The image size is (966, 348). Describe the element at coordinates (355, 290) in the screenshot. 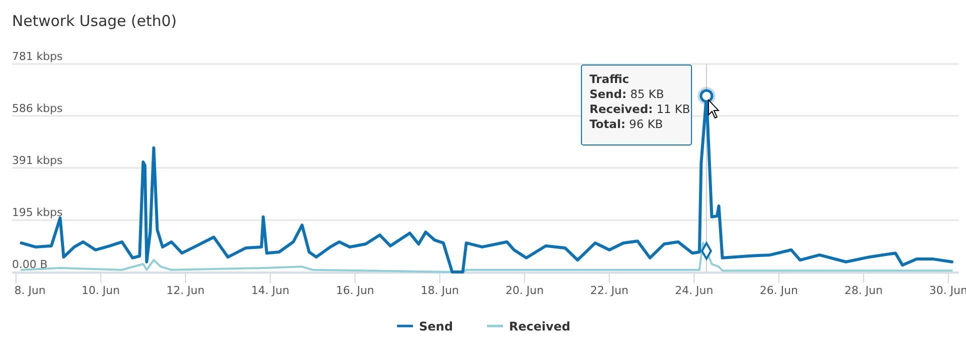

I see `x-tick-label: 16. Jun` at that location.